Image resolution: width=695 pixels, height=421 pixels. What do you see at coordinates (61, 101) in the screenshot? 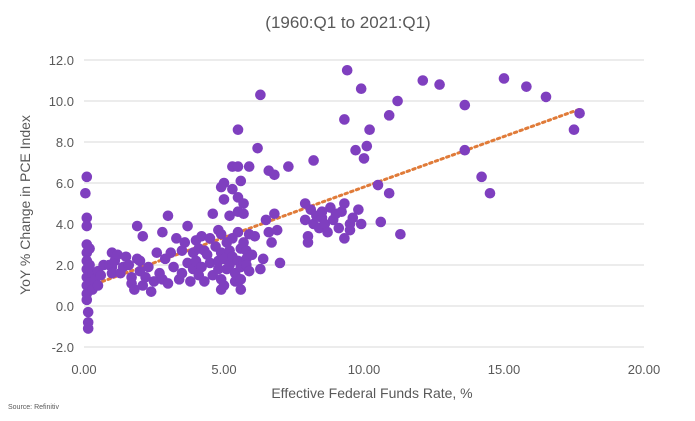
I see `y-tick-label: 10.0` at bounding box center [61, 101].